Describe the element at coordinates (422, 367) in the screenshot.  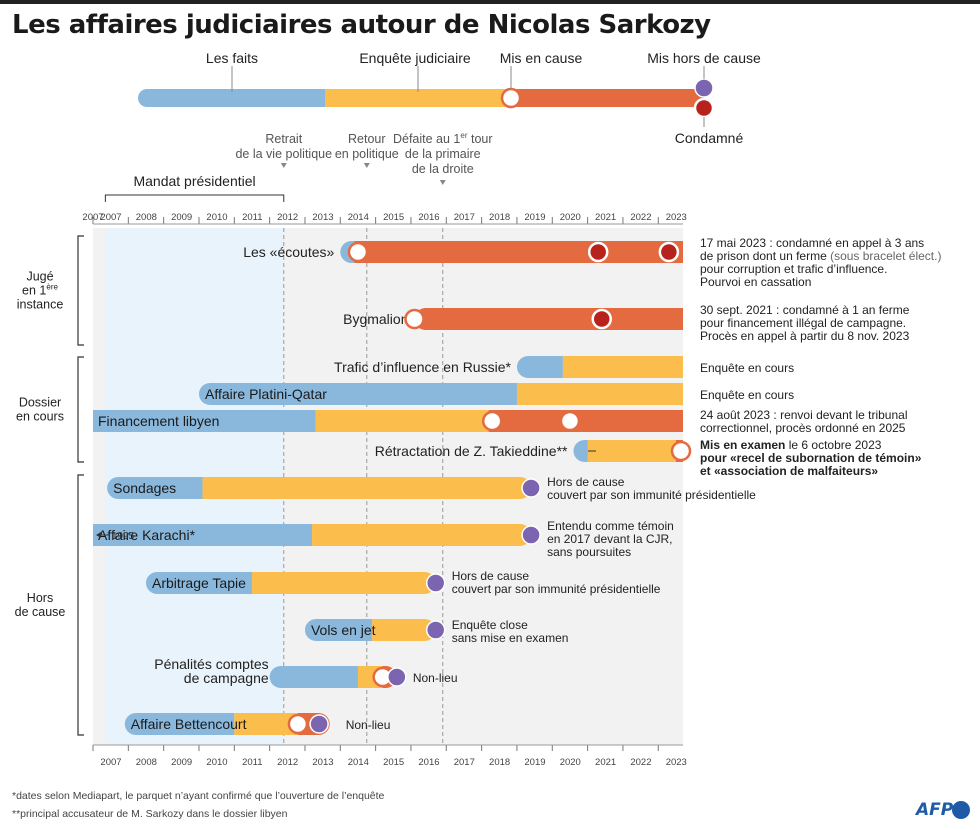
I see `affair-2-label: Trafic d’influence en Russie*` at that location.